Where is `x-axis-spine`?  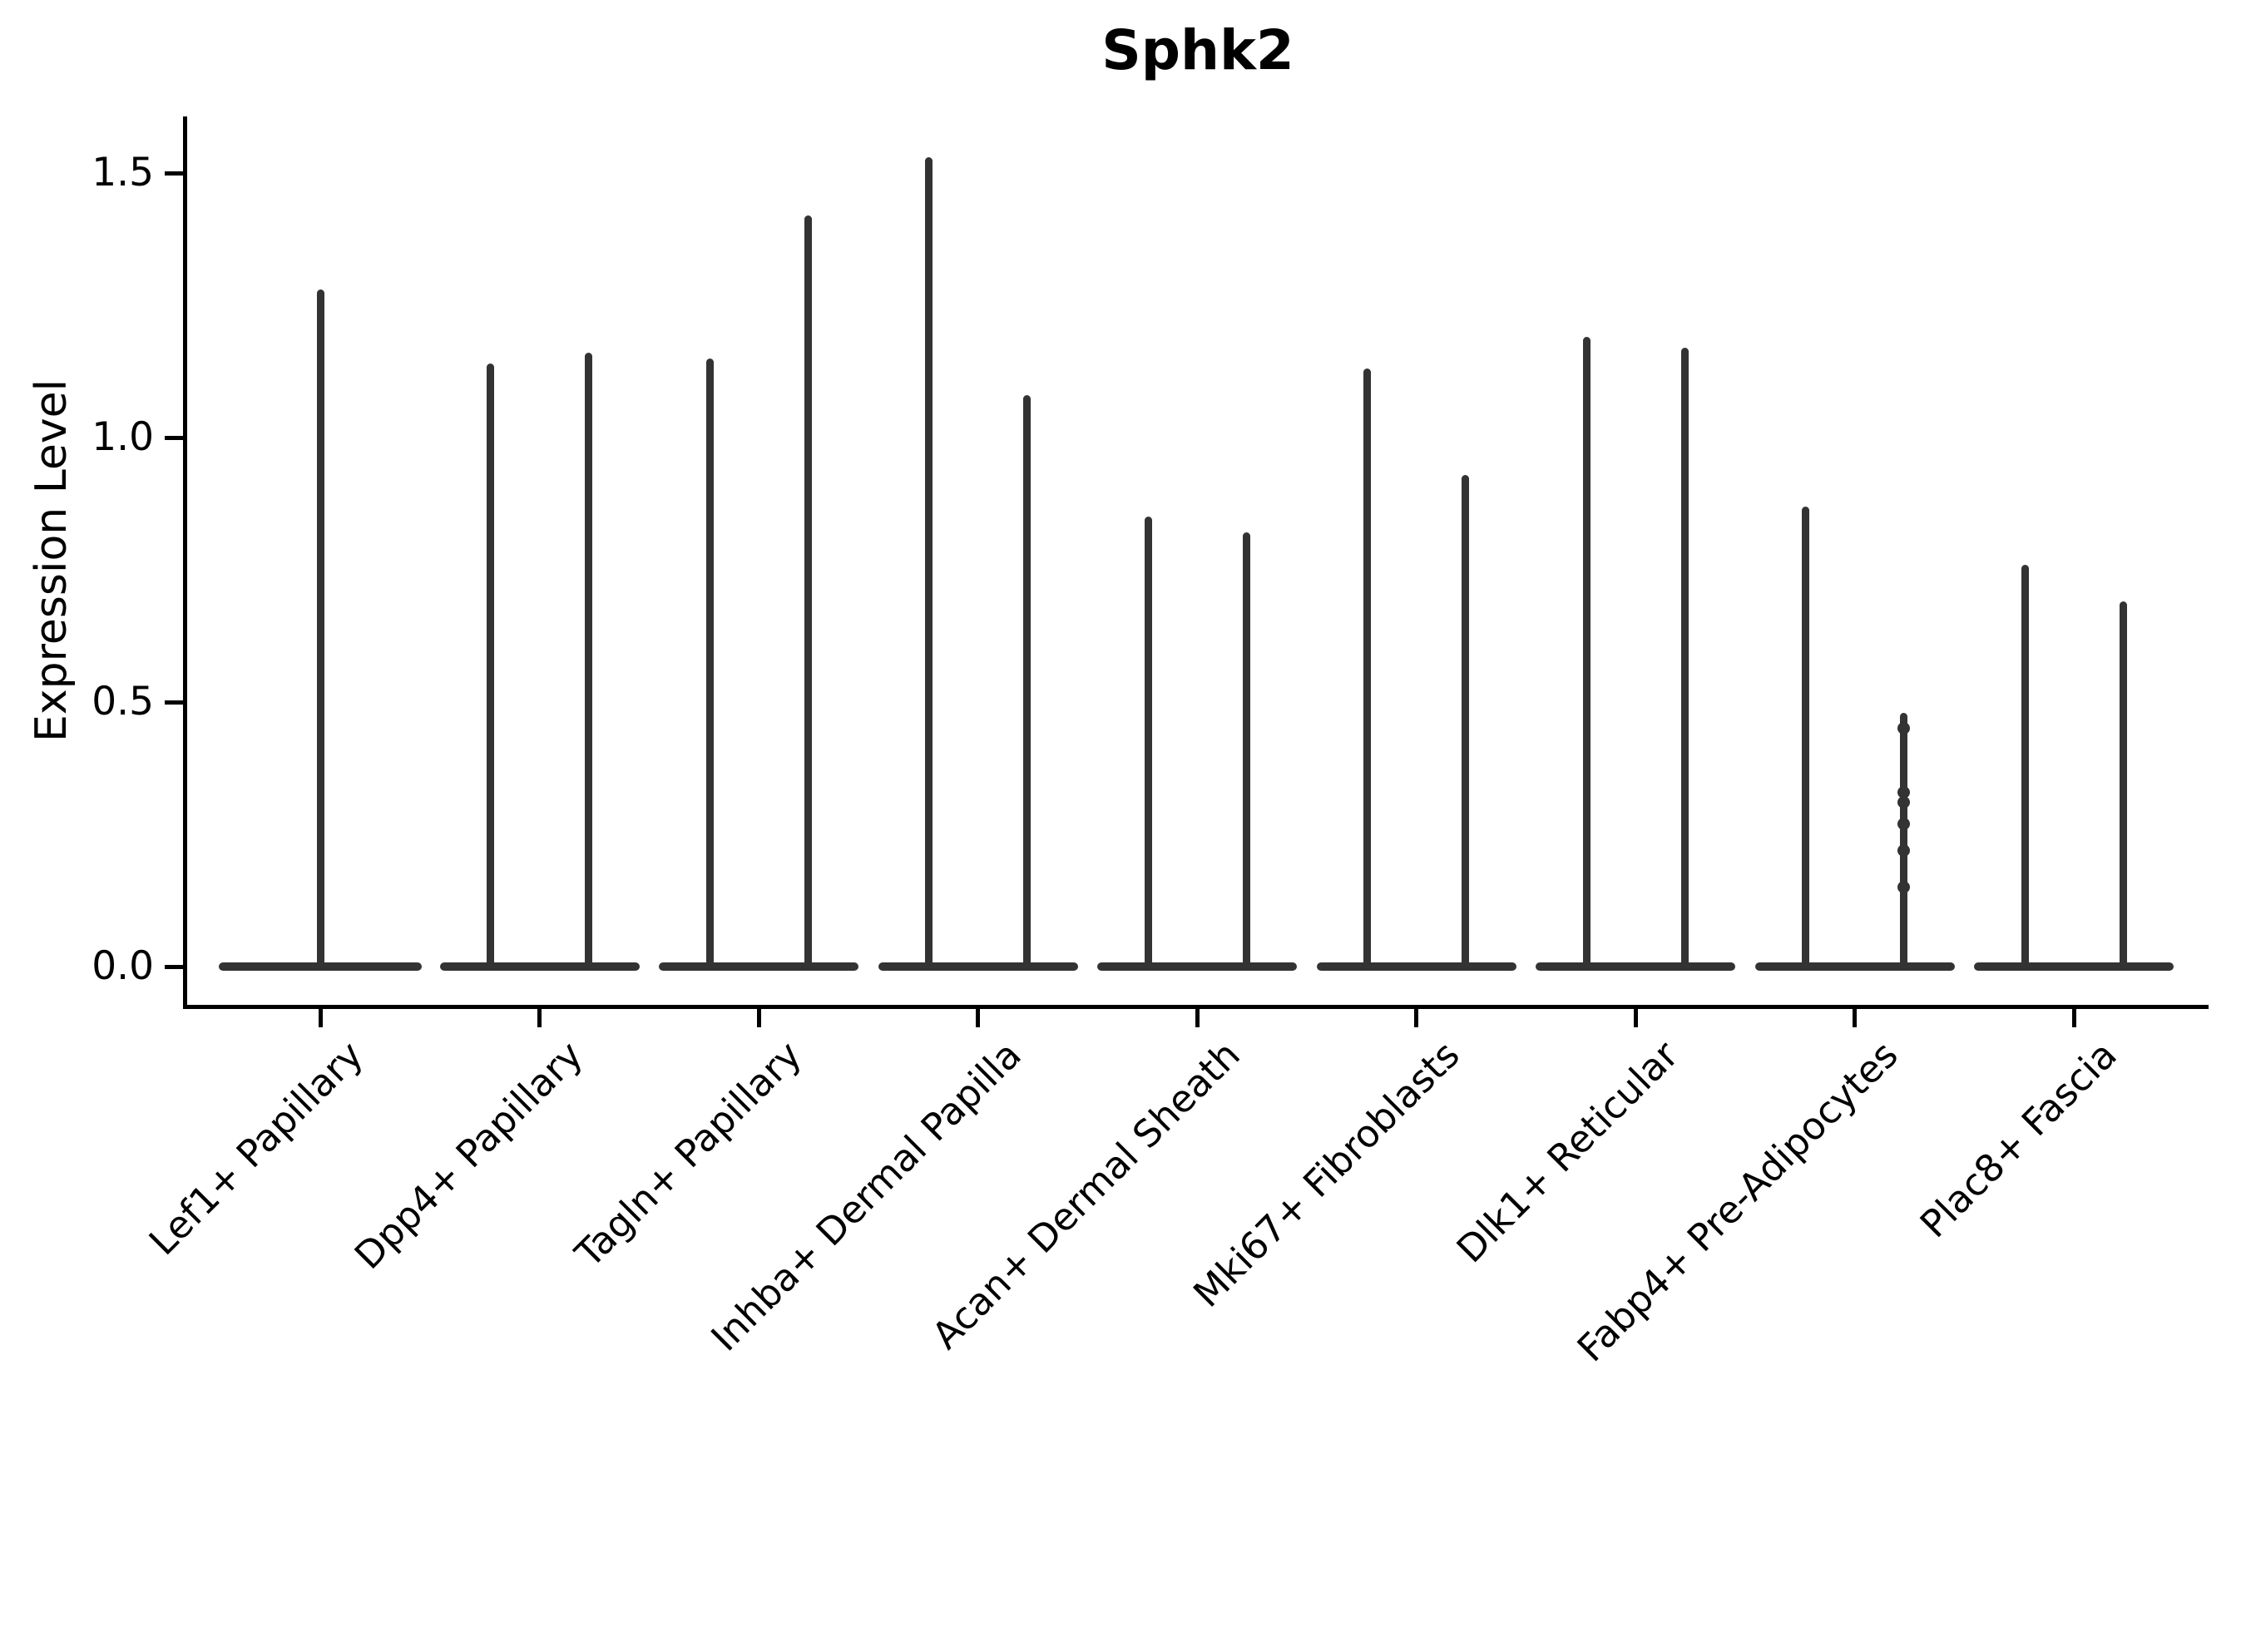 x-axis-spine is located at coordinates (1196, 1007).